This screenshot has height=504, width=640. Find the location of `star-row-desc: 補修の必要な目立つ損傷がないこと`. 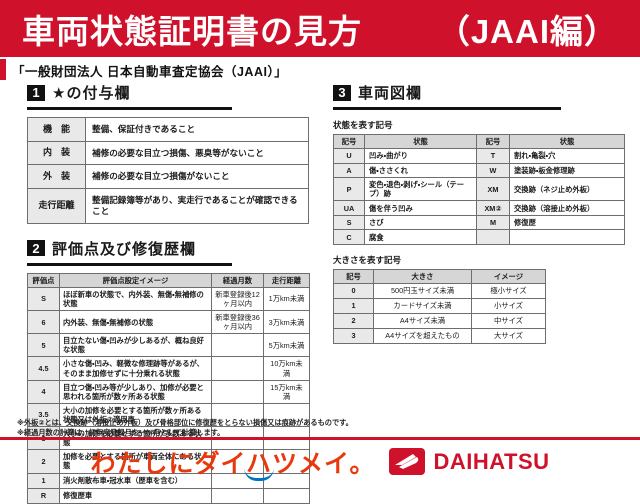

star-row-desc: 補修の必要な目立つ損傷がないこと is located at coordinates (197, 177).